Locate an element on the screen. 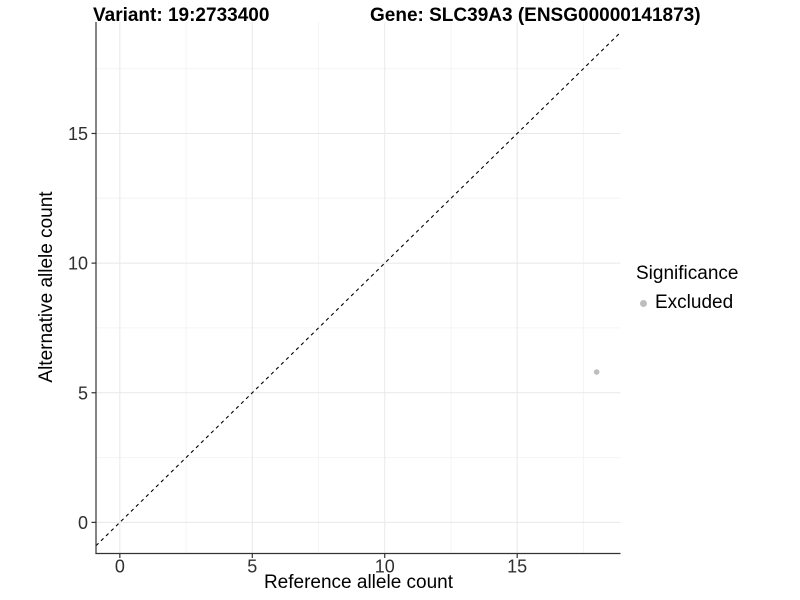 The width and height of the screenshot is (800, 600). legend-item-excluded: Excluded is located at coordinates (687, 303).